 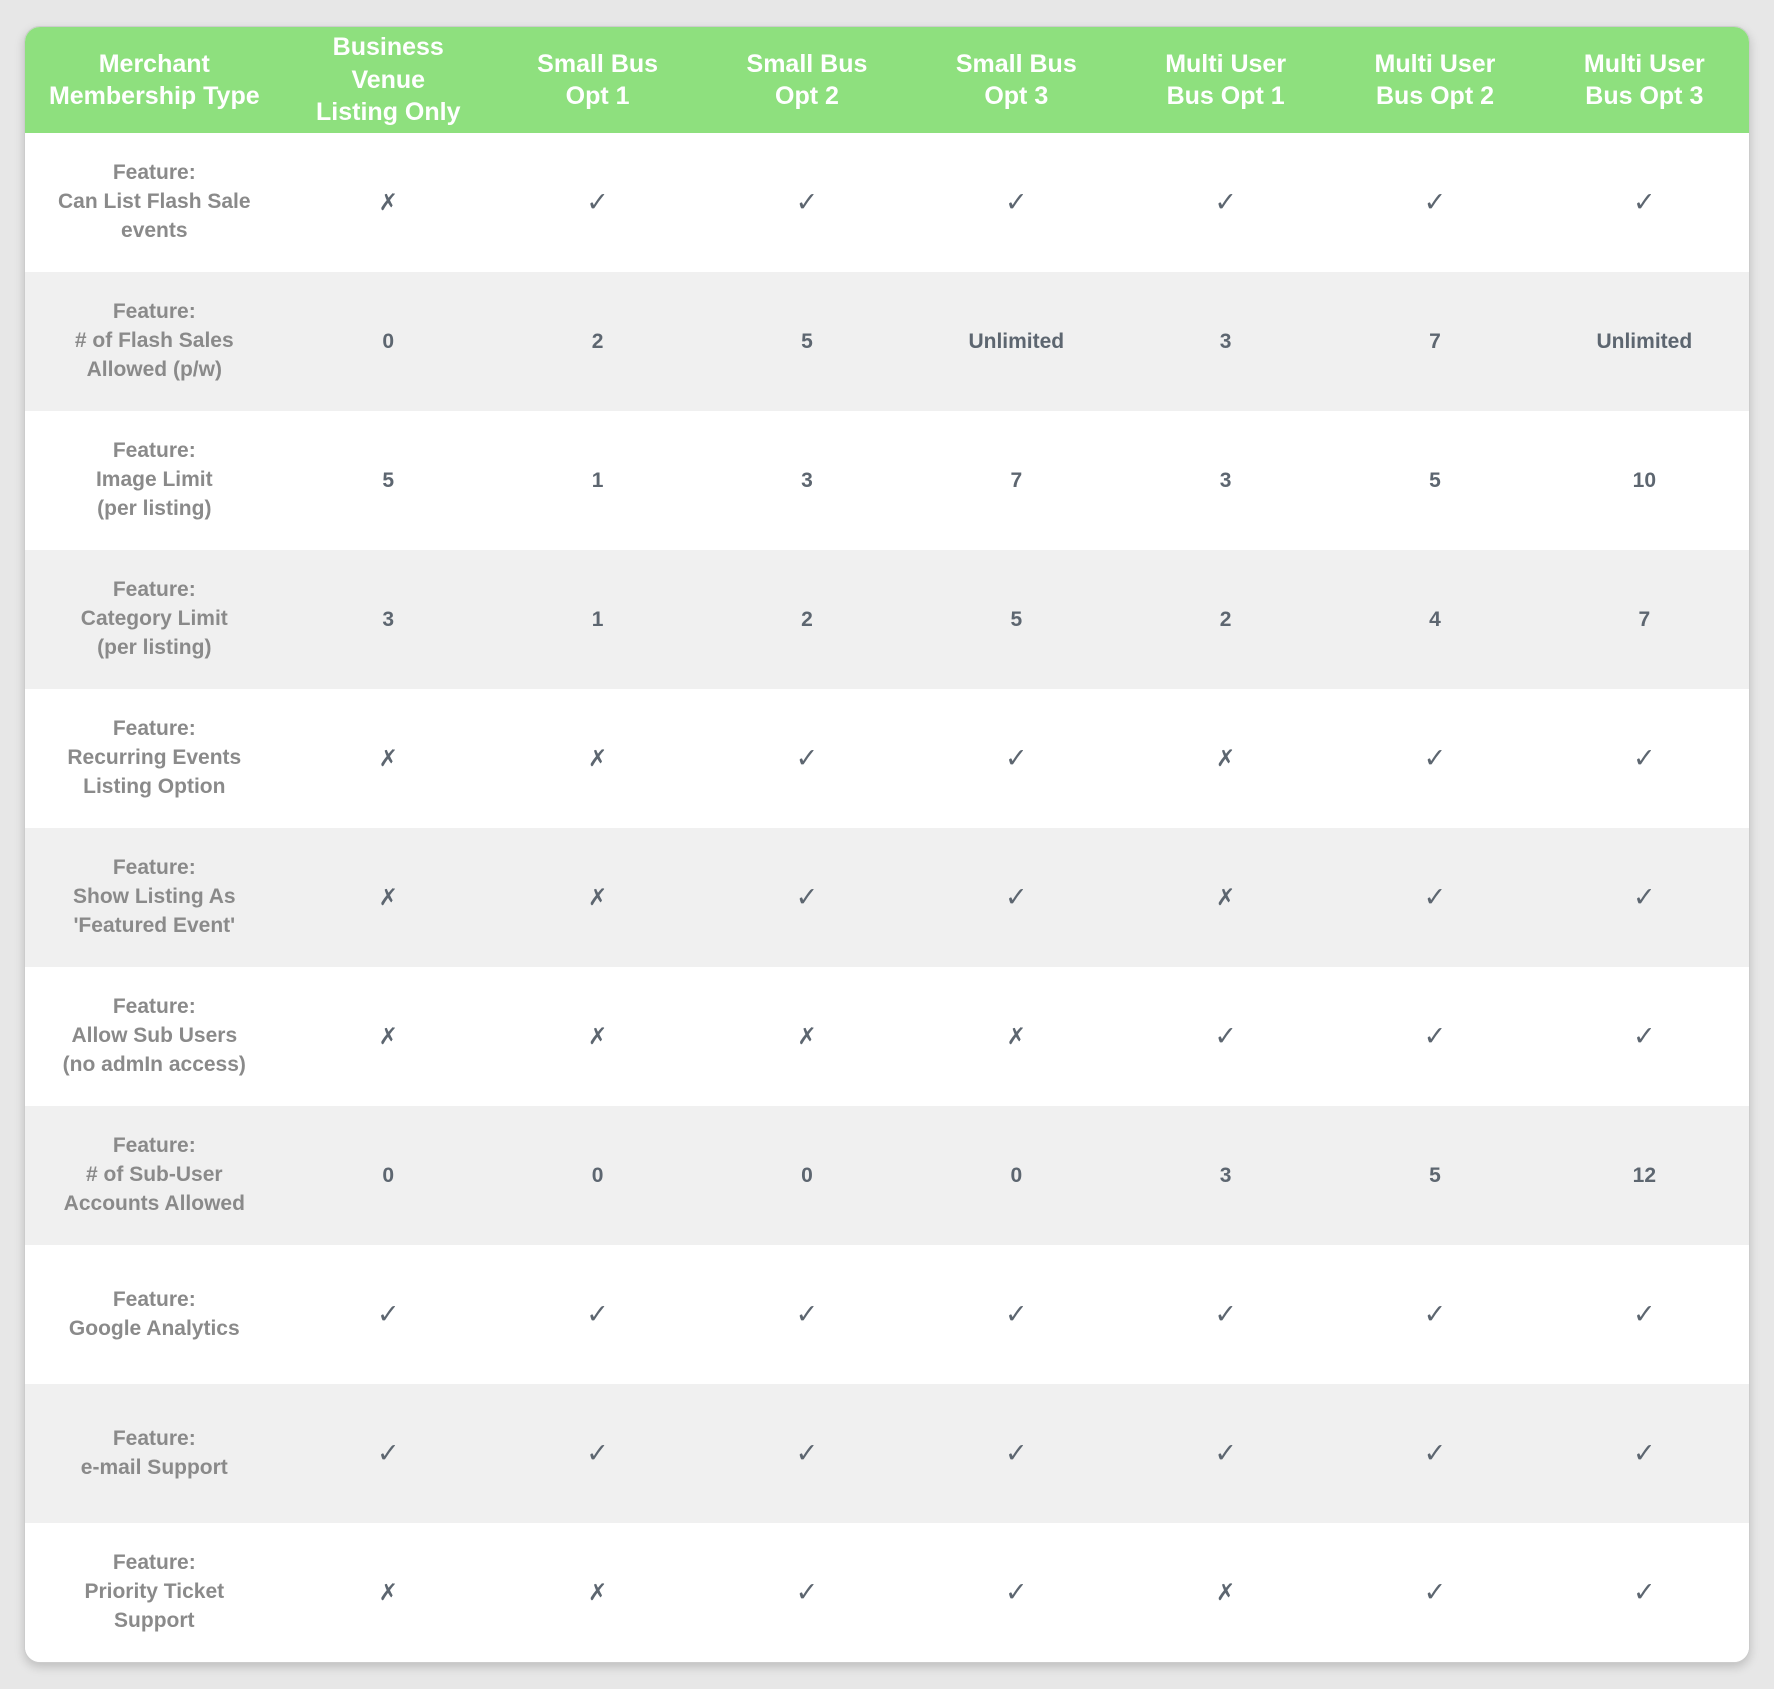 I want to click on feature-label-cell: Feature: Category Limit (per listing), so click(x=154, y=618).